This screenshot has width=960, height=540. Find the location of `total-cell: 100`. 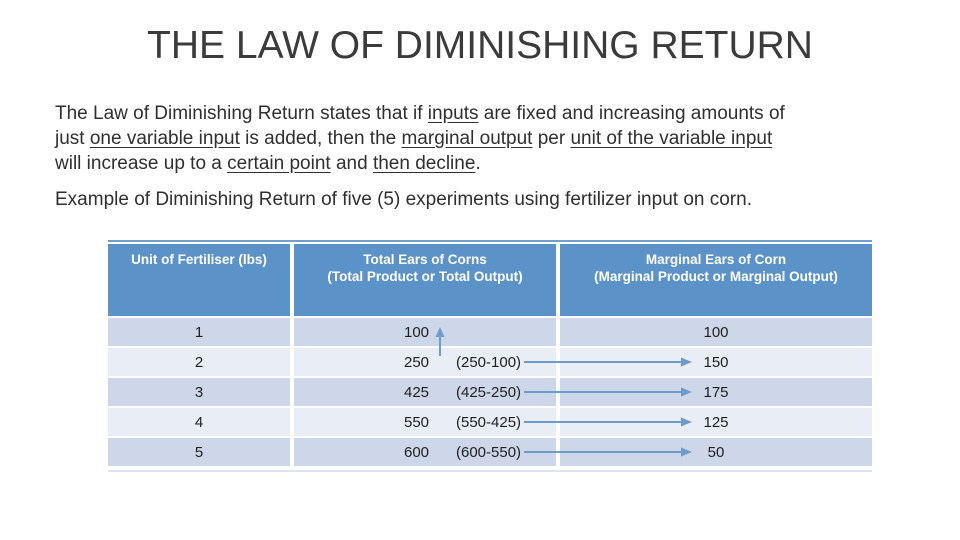

total-cell: 100 is located at coordinates (425, 332).